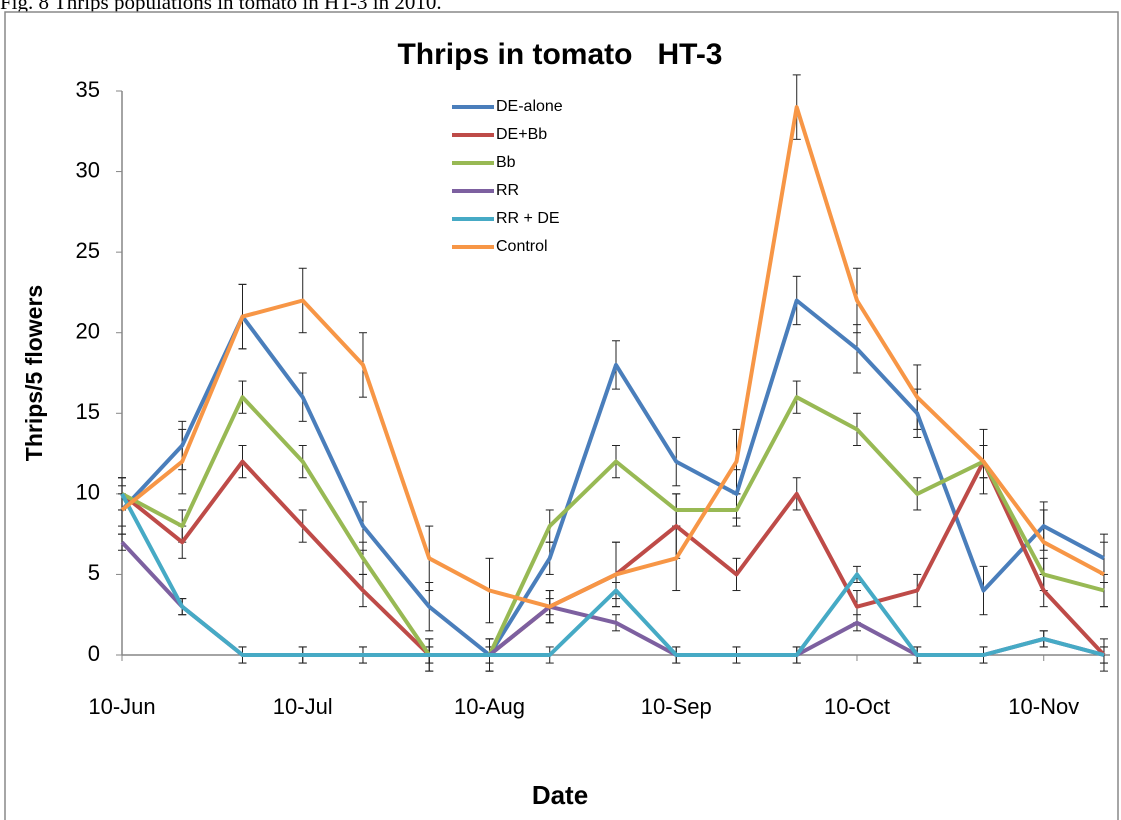 The image size is (1121, 820). What do you see at coordinates (88, 411) in the screenshot?
I see `y-tick-label: 15` at bounding box center [88, 411].